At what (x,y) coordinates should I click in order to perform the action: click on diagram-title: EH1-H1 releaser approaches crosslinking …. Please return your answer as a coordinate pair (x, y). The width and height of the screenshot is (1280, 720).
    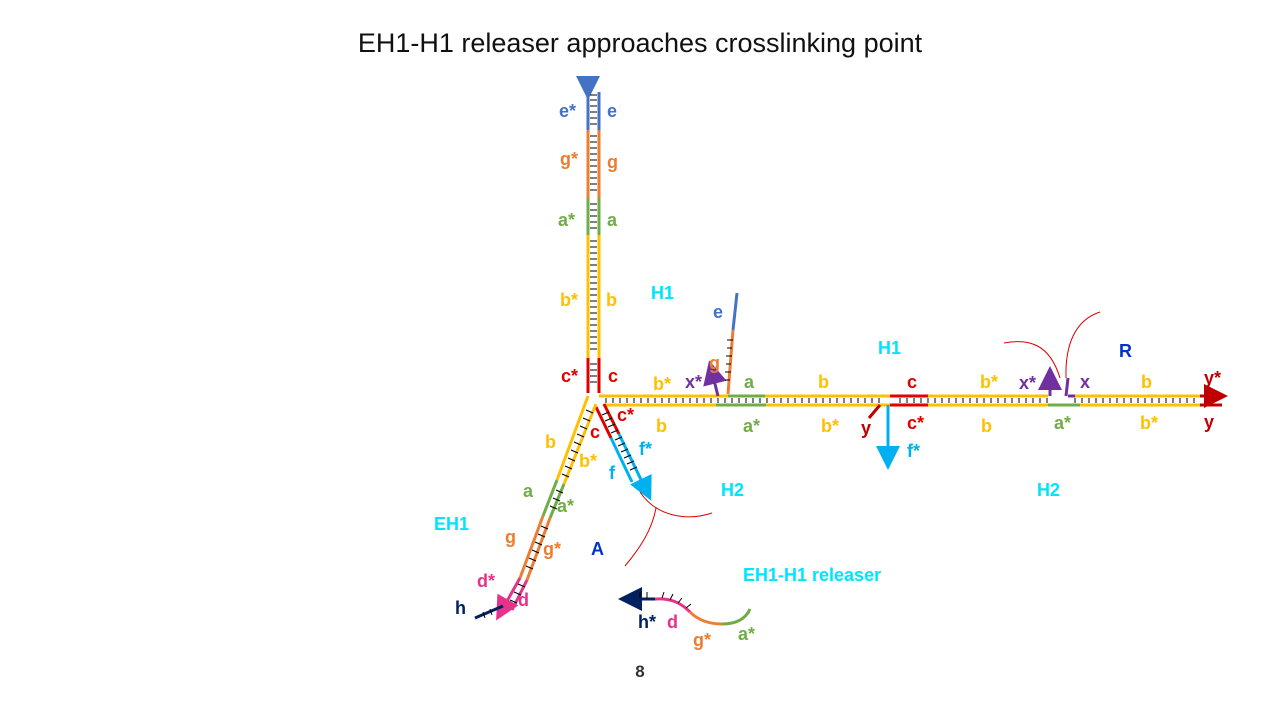
    Looking at the image, I should click on (640, 43).